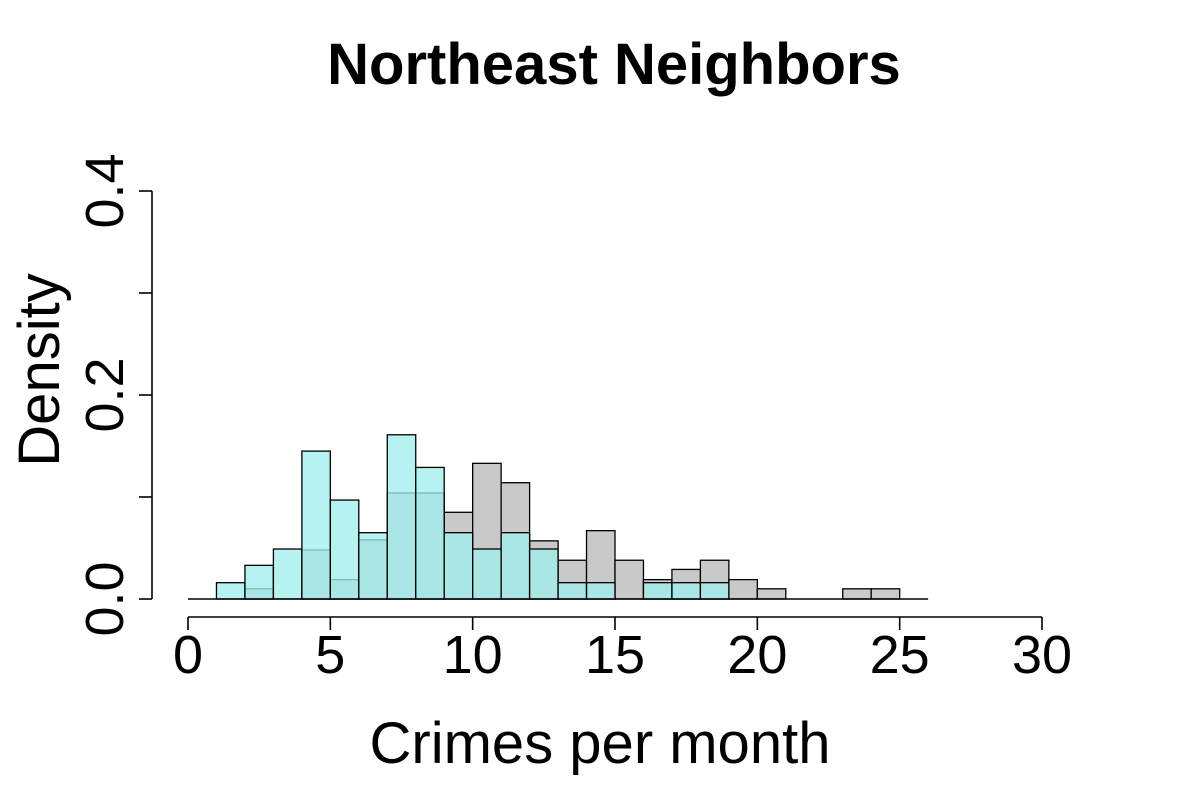 This screenshot has height=805, width=1200. I want to click on x-tick-label: 15, so click(615, 655).